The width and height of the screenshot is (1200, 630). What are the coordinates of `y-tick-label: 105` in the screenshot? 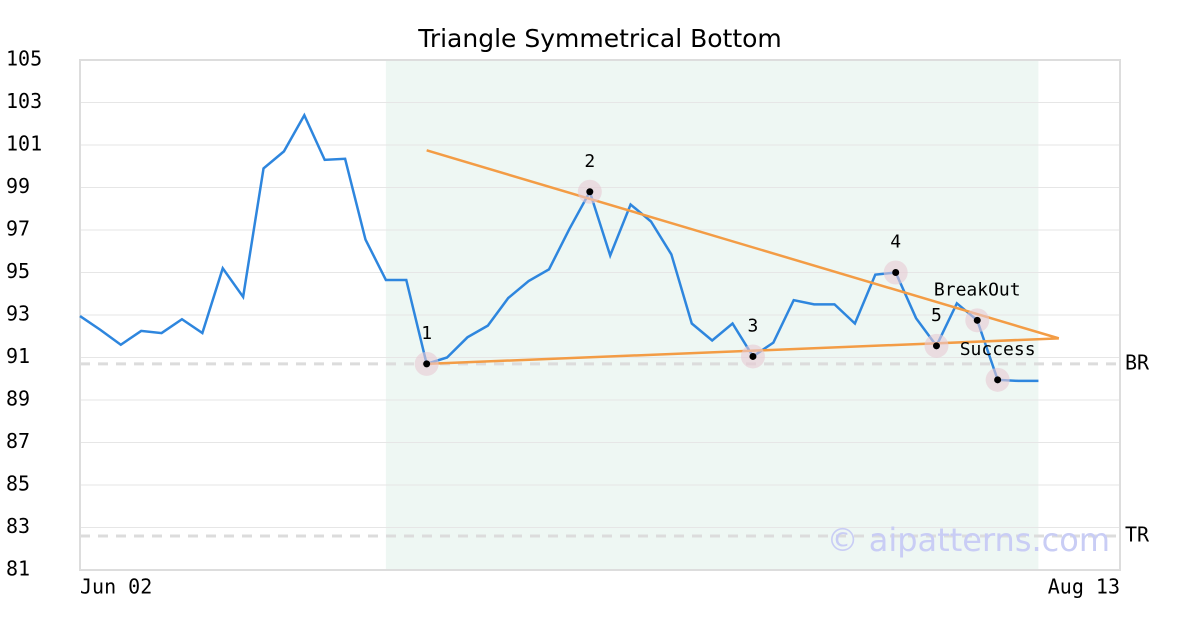 It's located at (24, 59).